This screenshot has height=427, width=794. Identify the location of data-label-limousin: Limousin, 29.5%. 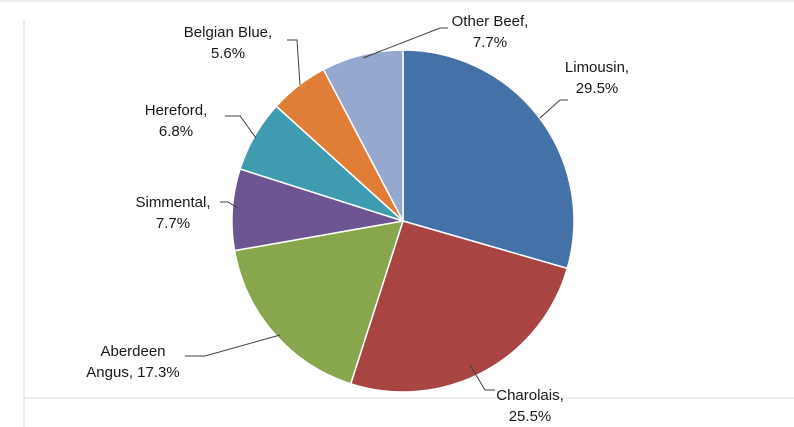
(597, 78).